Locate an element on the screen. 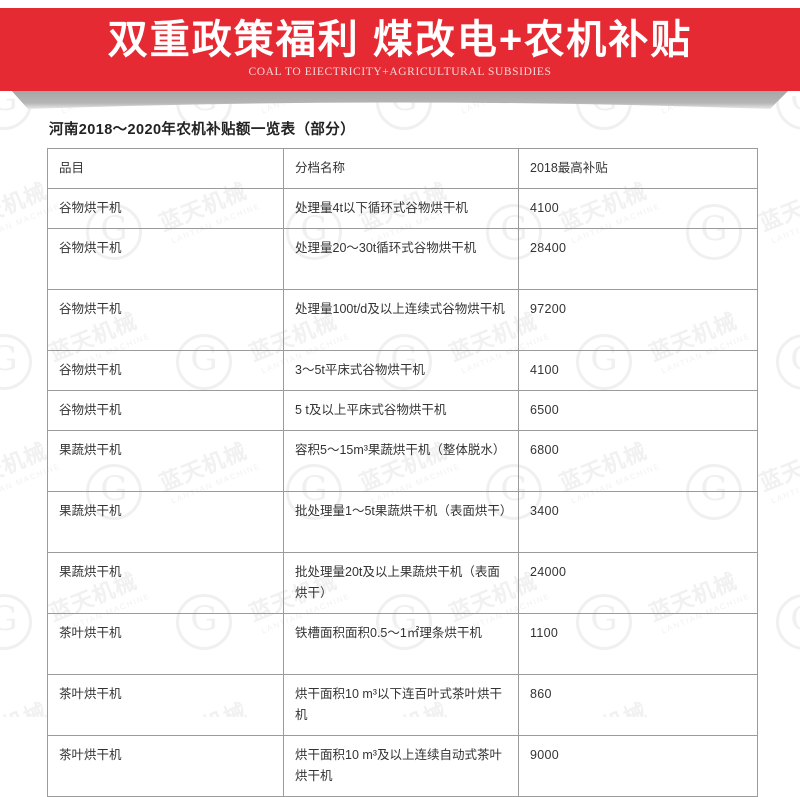  column-header-spec: 分档名称 is located at coordinates (401, 168).